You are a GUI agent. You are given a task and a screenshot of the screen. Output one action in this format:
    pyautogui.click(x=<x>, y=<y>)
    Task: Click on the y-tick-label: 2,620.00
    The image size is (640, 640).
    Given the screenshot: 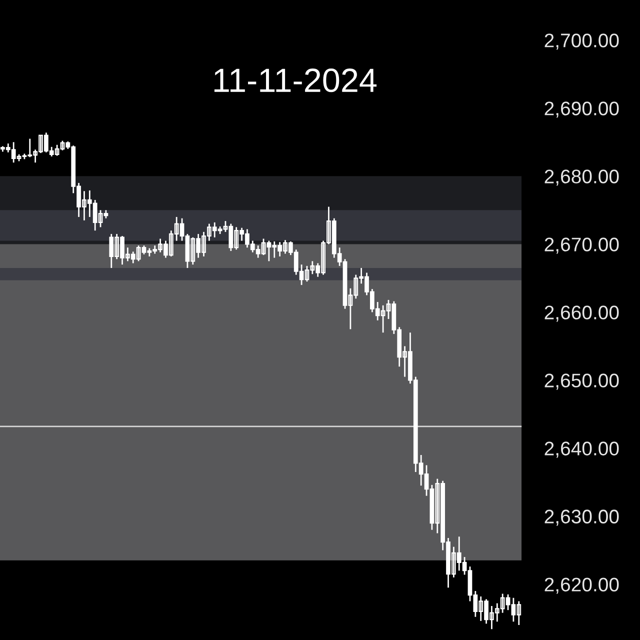 What is the action you would take?
    pyautogui.click(x=581, y=586)
    